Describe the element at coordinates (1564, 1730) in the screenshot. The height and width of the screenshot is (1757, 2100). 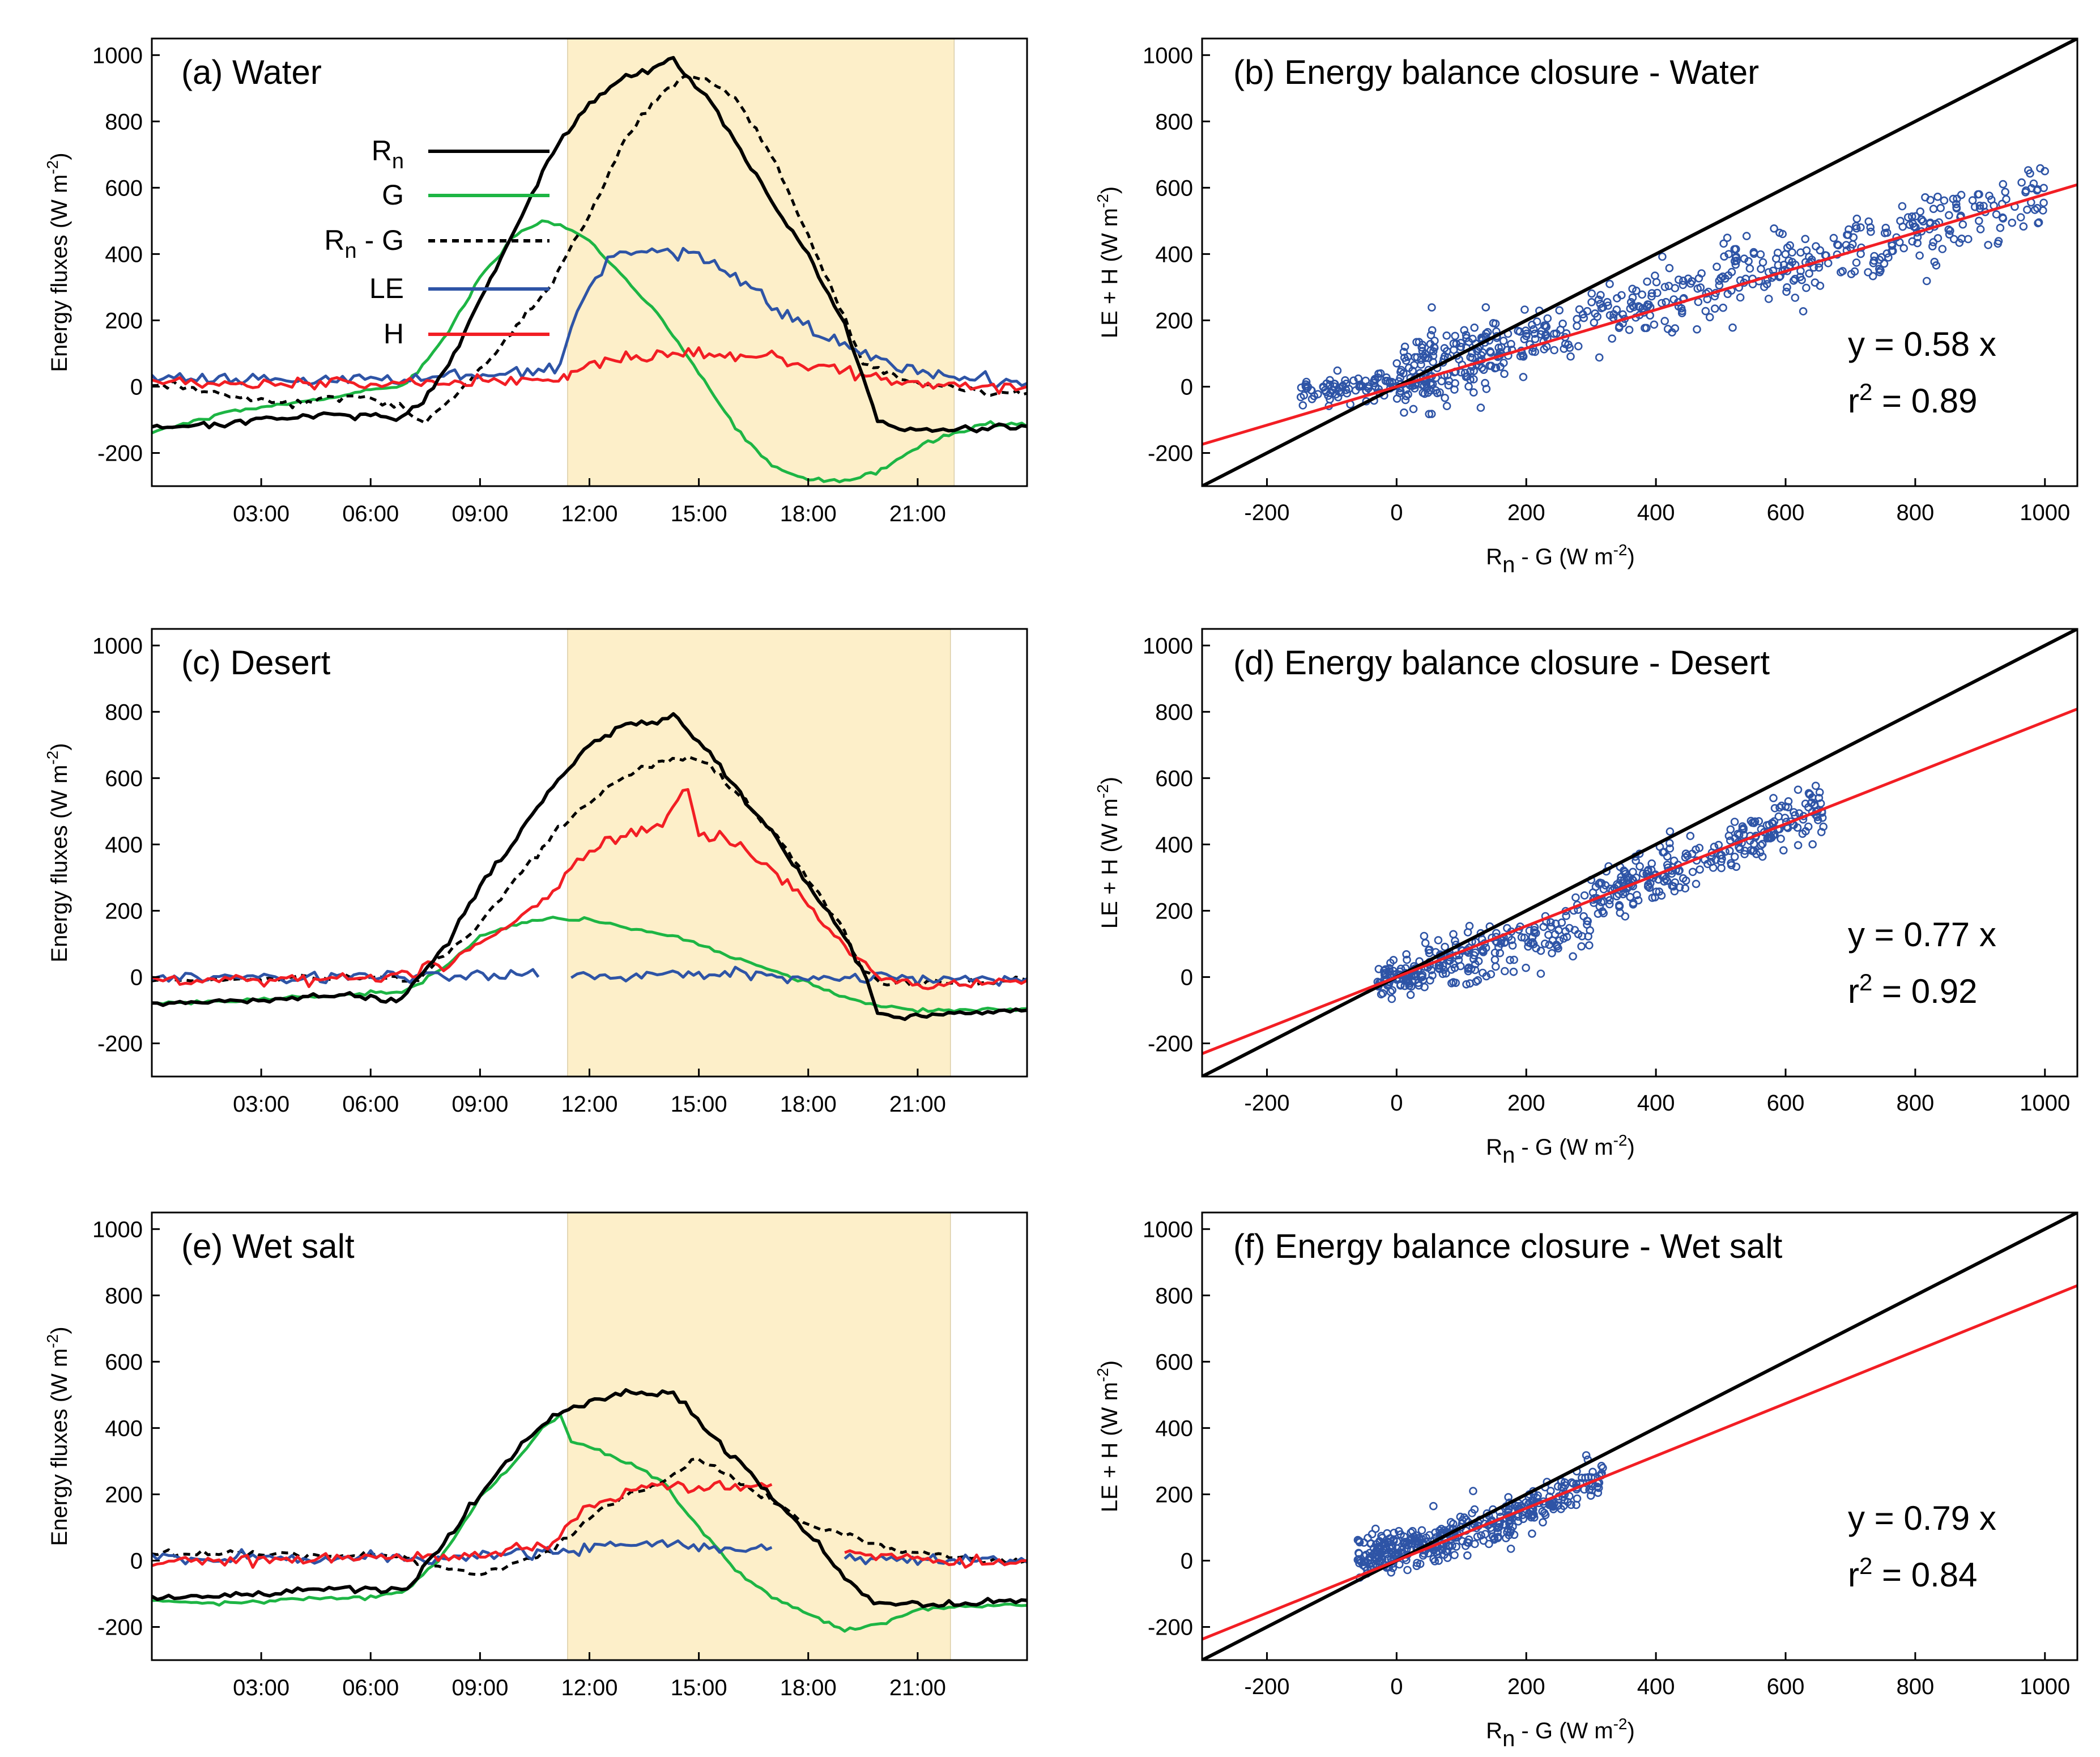
I see `x-label-b: - G (W m` at that location.